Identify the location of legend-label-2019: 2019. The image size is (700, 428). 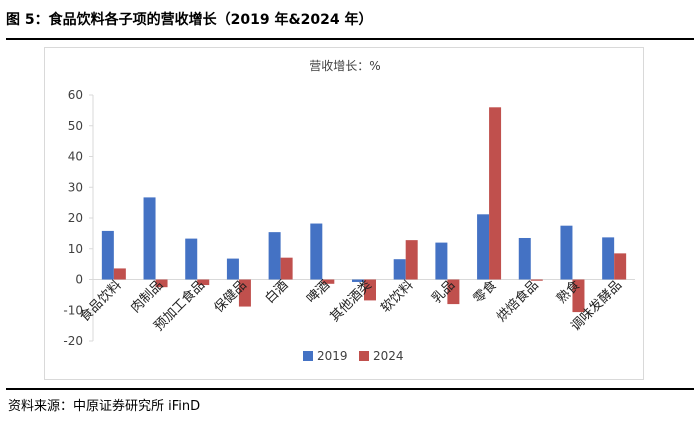
(332, 356).